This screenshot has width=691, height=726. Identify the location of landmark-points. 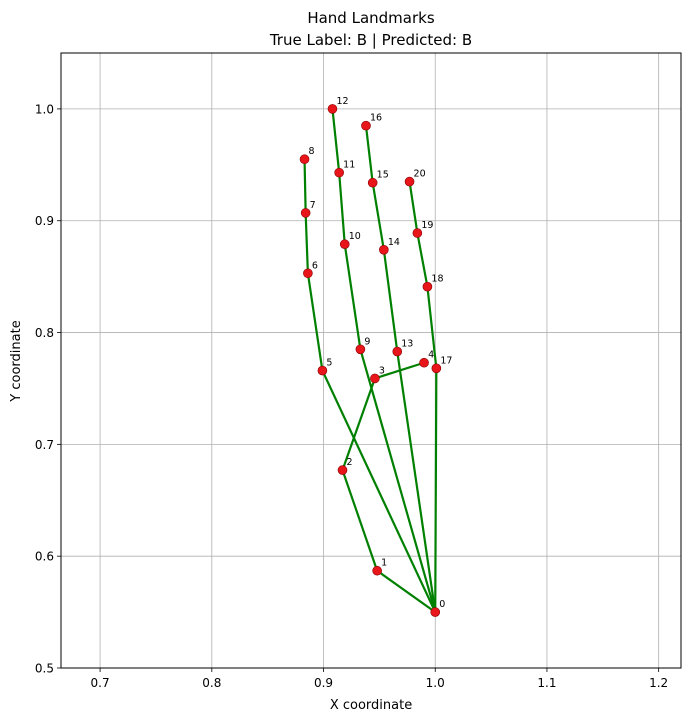
(370, 360).